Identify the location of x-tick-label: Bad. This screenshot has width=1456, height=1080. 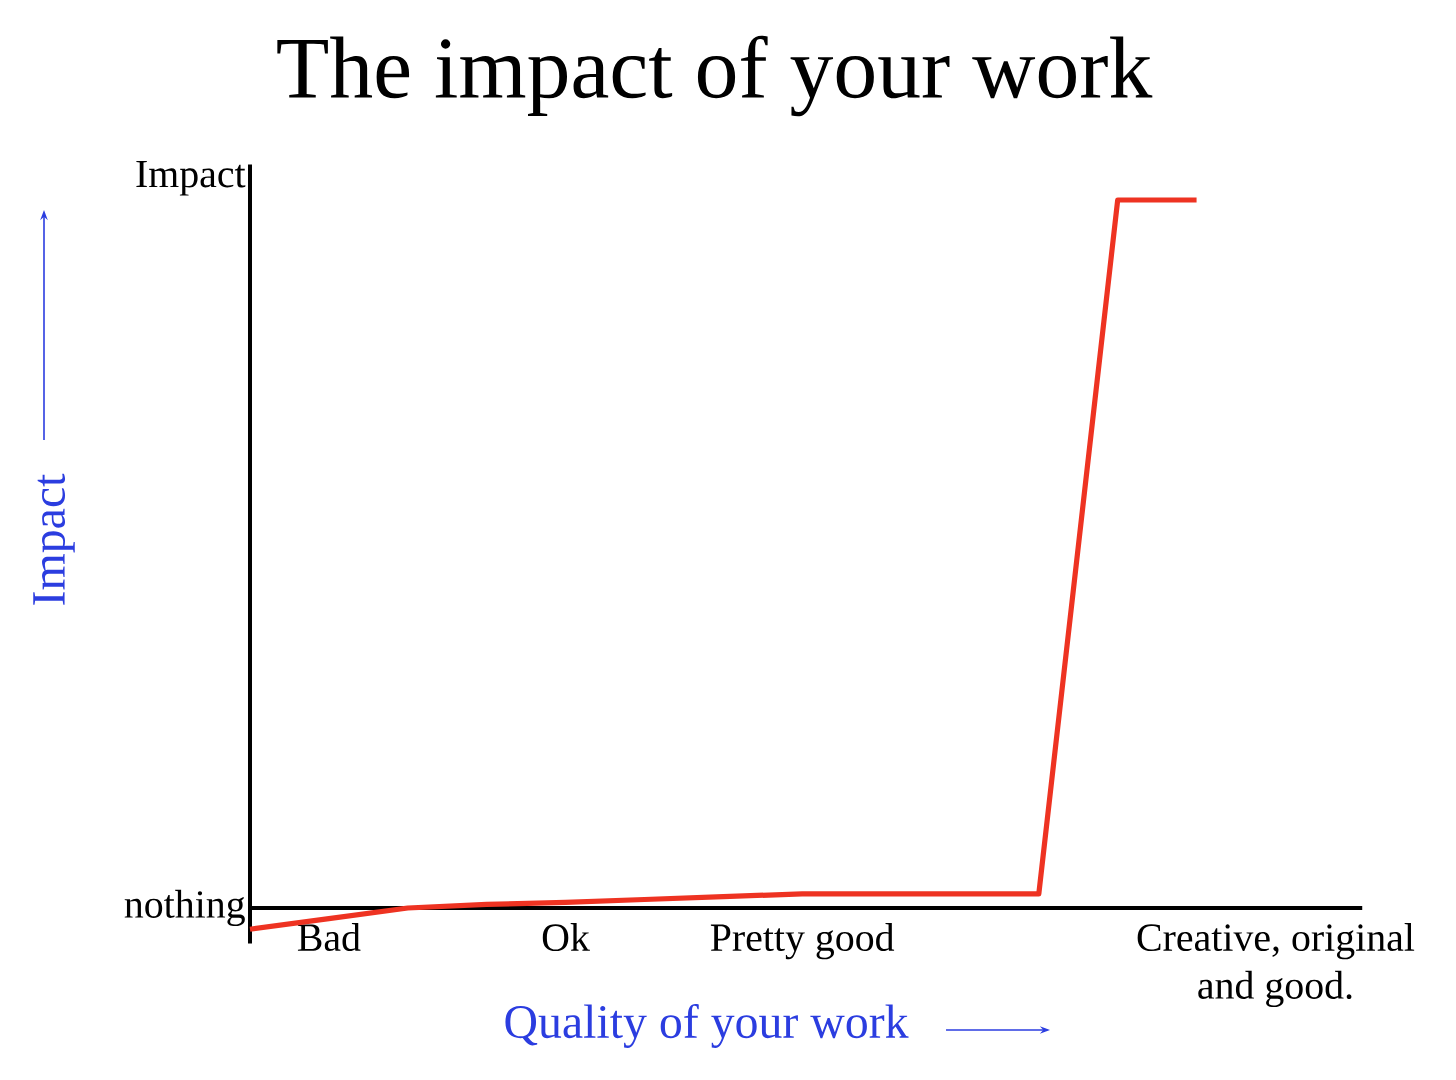
(329, 937).